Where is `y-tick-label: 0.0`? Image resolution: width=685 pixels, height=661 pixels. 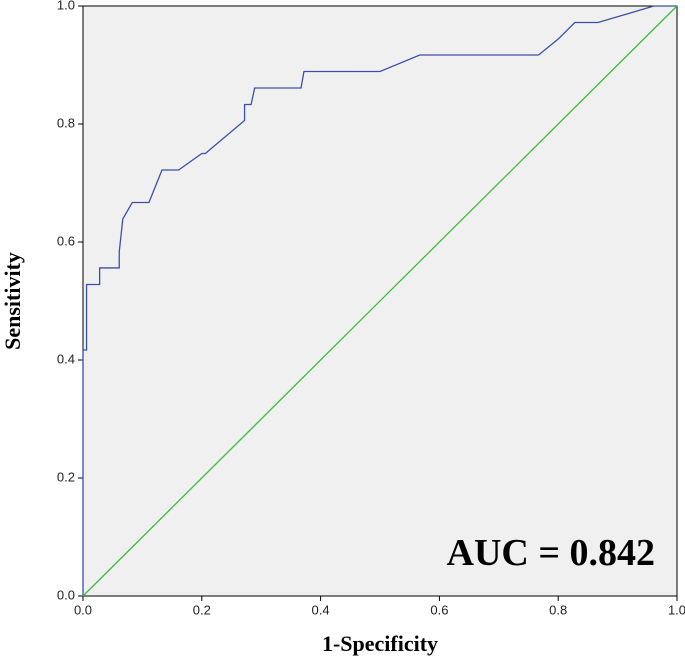
y-tick-label: 0.0 is located at coordinates (66, 594).